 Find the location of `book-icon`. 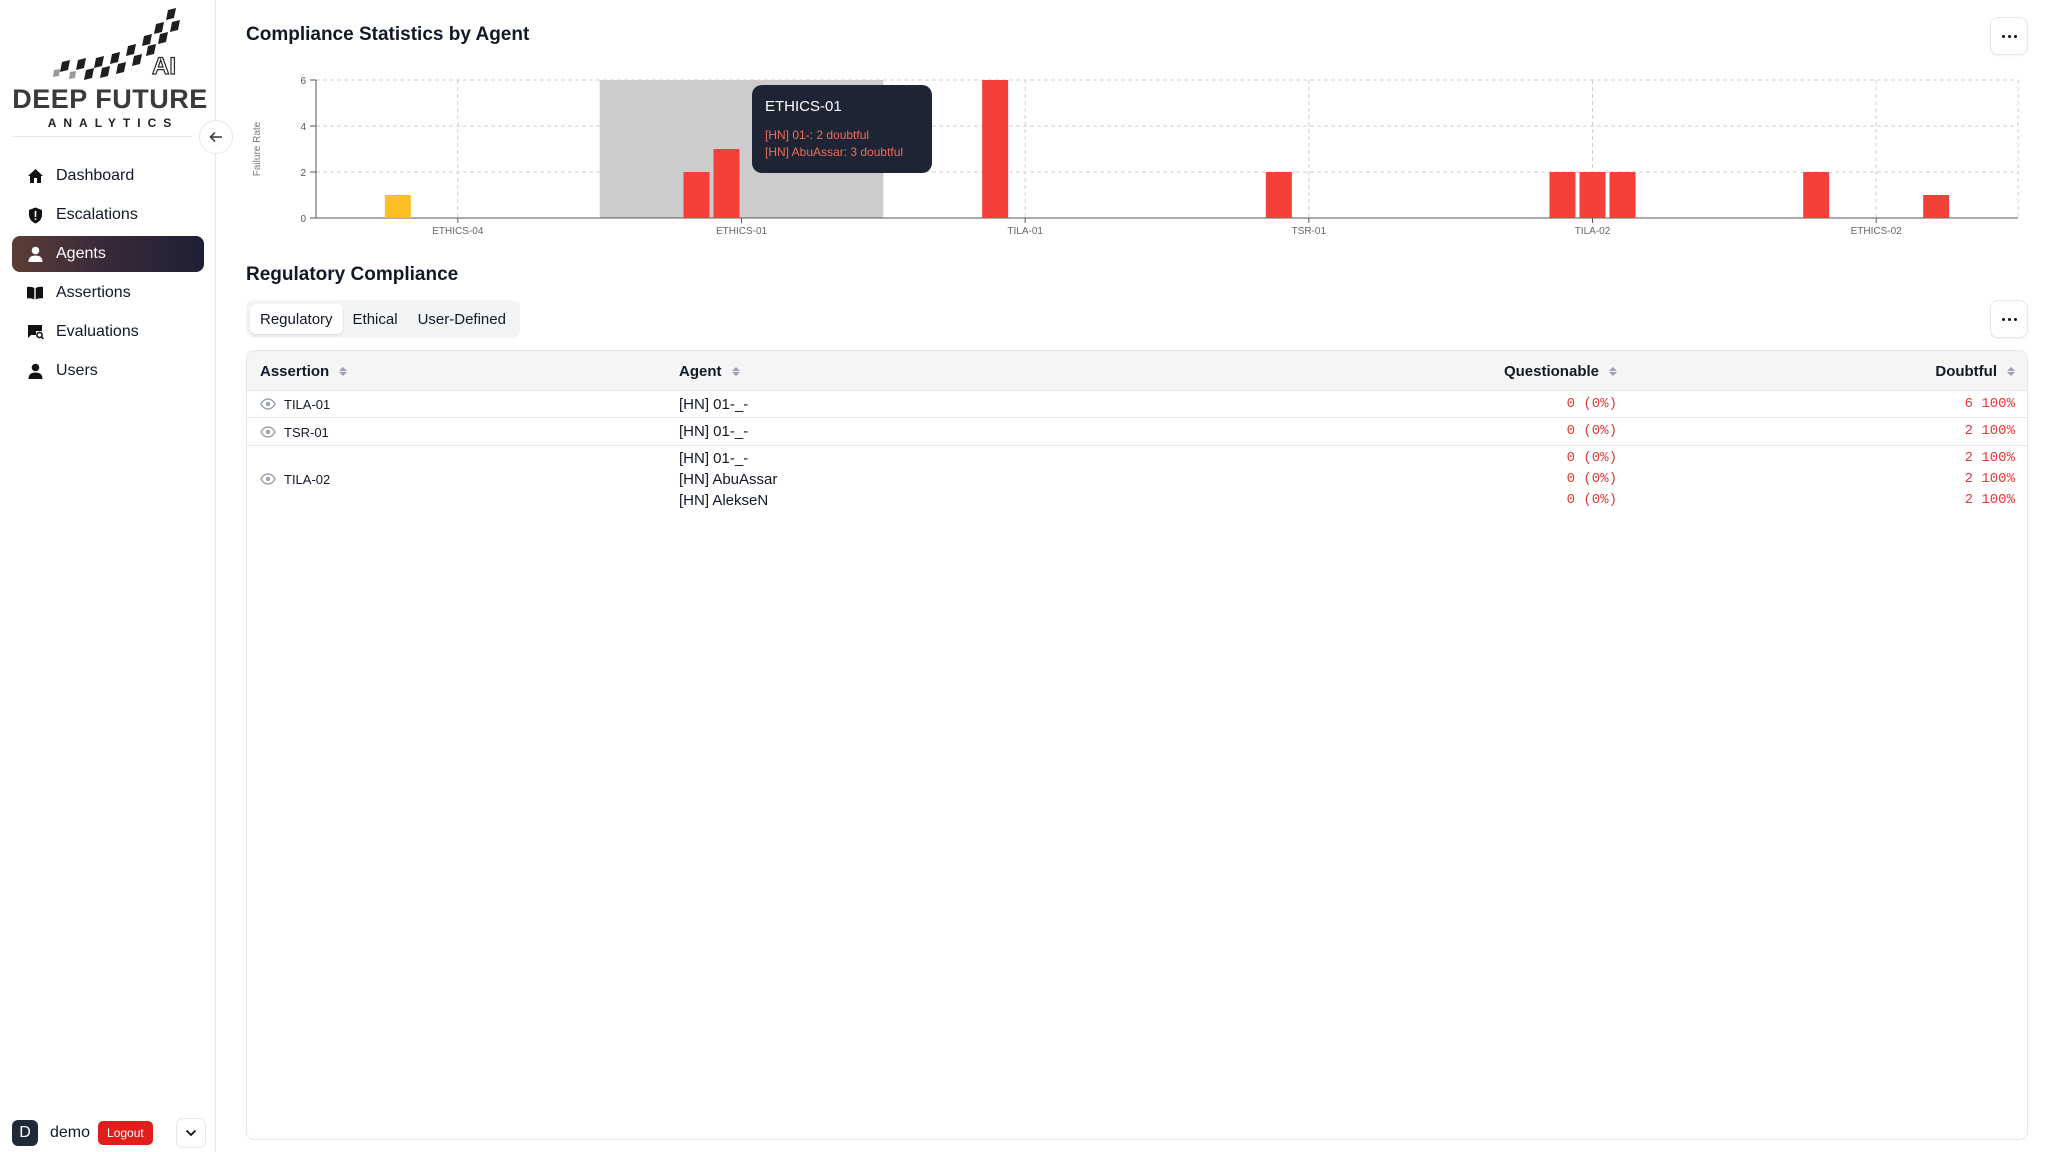

book-icon is located at coordinates (35, 293).